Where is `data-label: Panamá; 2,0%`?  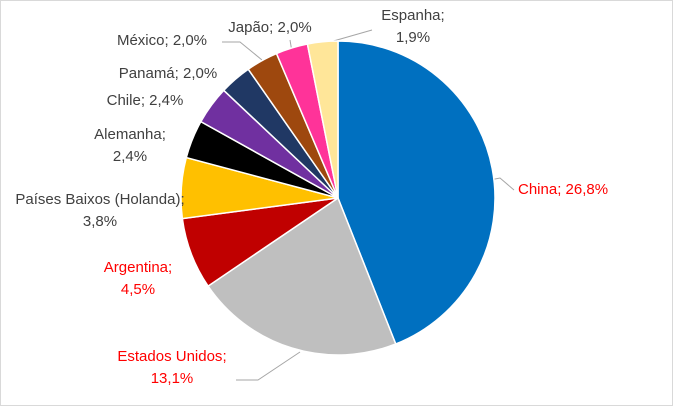
data-label: Panamá; 2,0% is located at coordinates (168, 73).